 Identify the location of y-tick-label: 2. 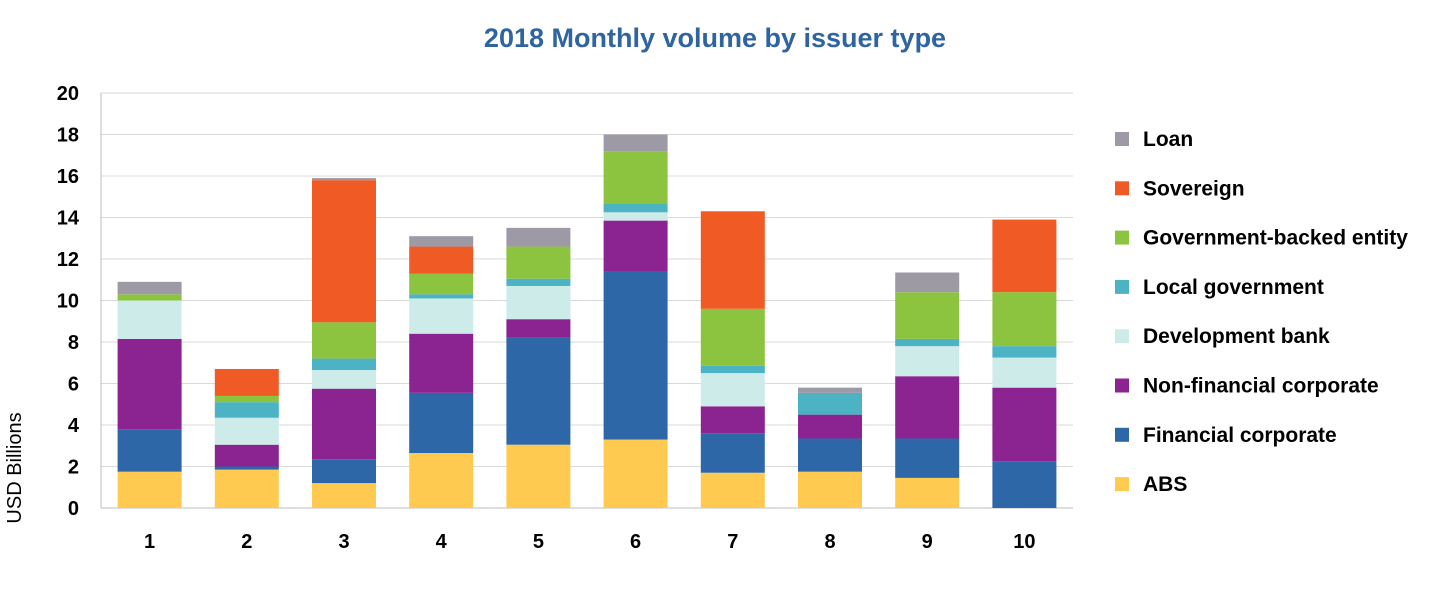
(73, 468).